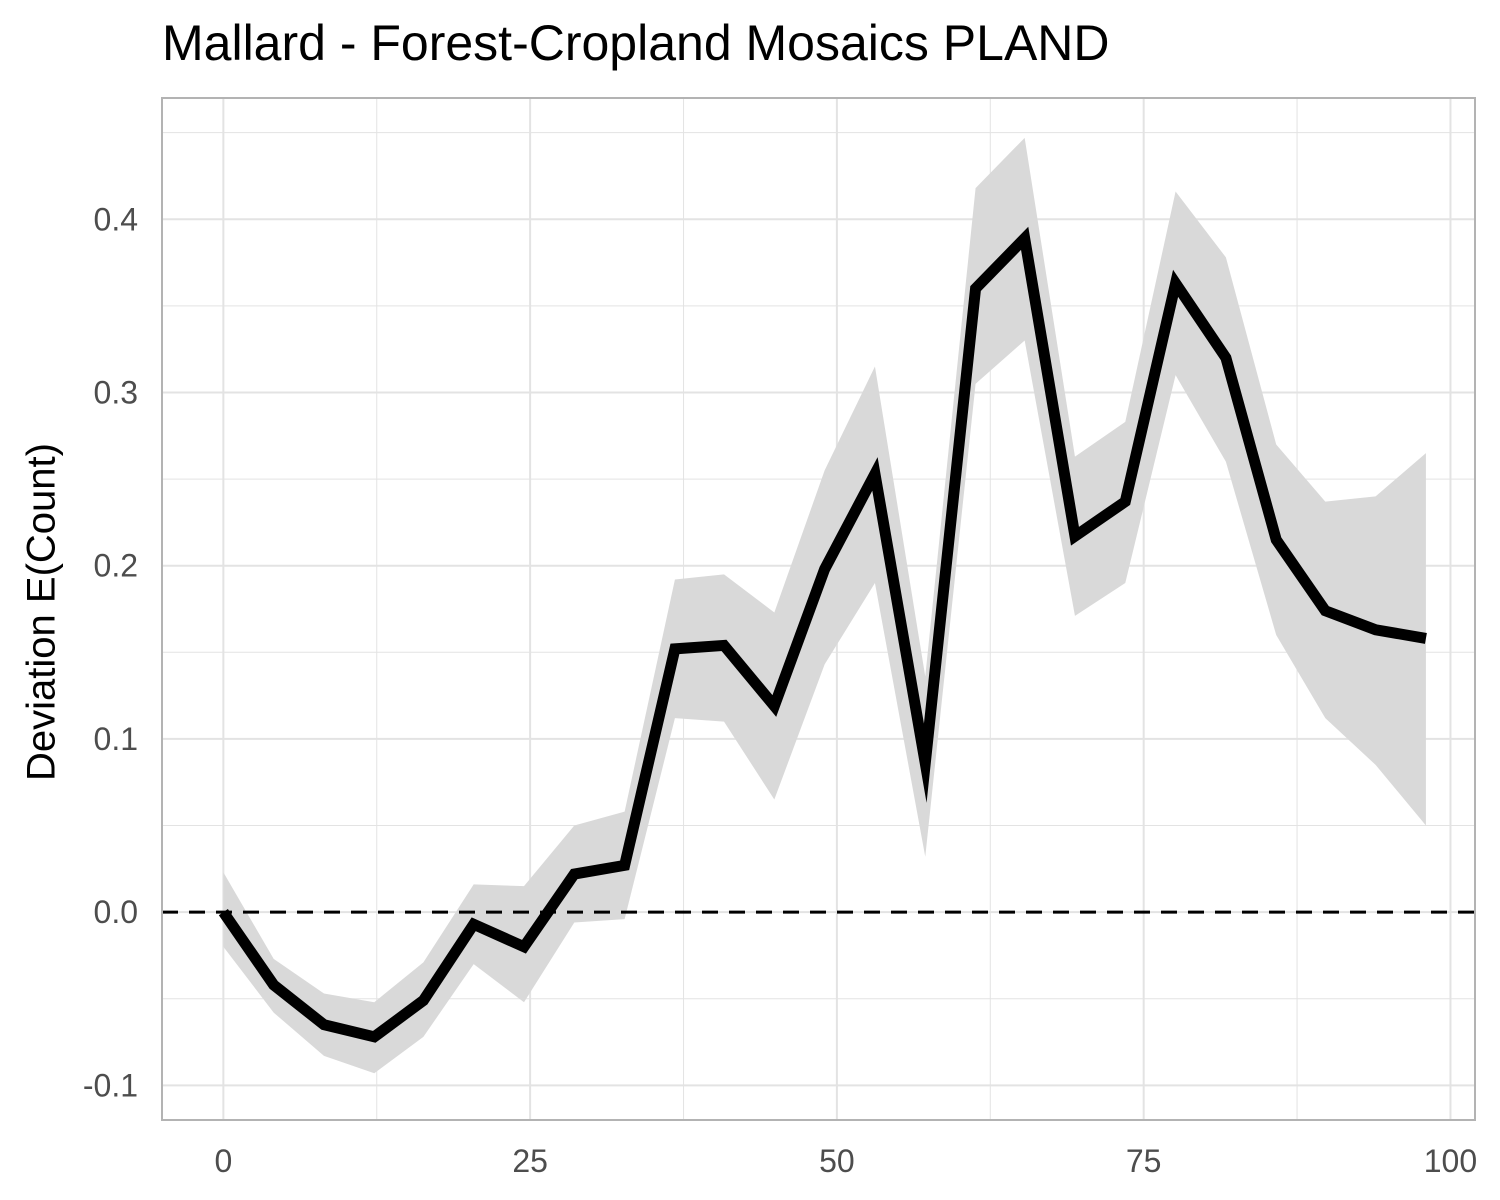  I want to click on x-tick-label: 50, so click(837, 1161).